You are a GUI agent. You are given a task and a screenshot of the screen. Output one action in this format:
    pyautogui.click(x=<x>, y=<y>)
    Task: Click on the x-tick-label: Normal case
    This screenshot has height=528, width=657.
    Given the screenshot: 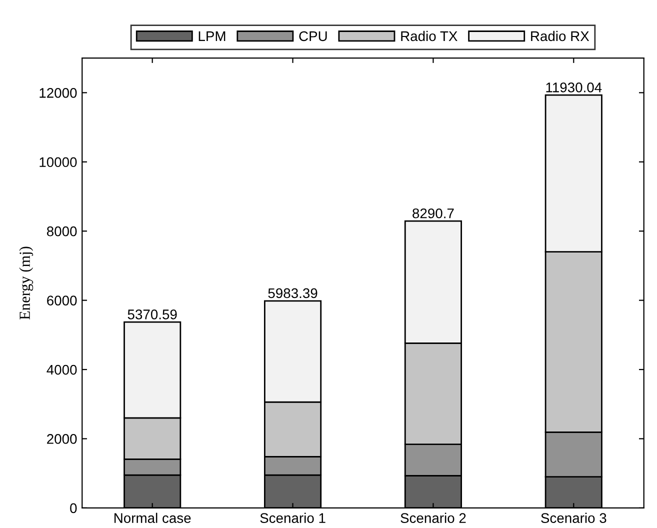 What is the action you would take?
    pyautogui.click(x=152, y=517)
    